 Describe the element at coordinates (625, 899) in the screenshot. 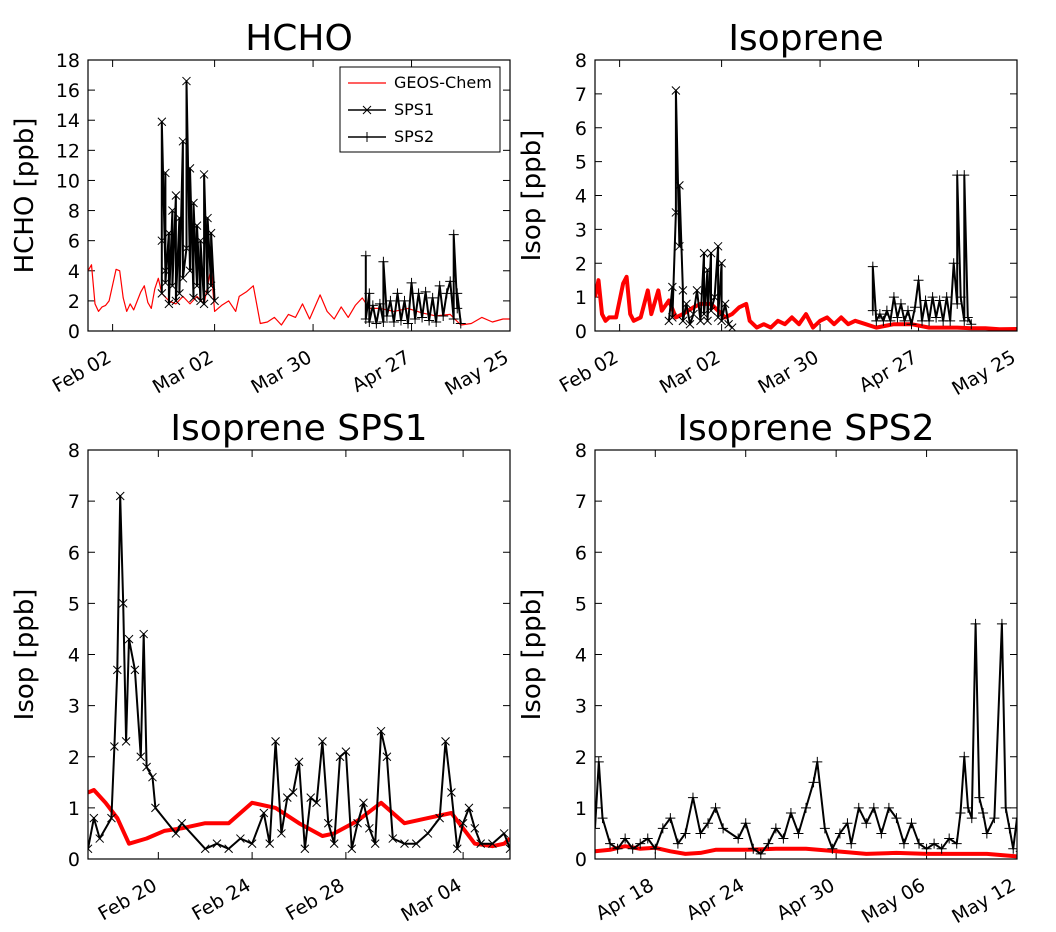

I see `x-tick-label: Apr 18` at that location.